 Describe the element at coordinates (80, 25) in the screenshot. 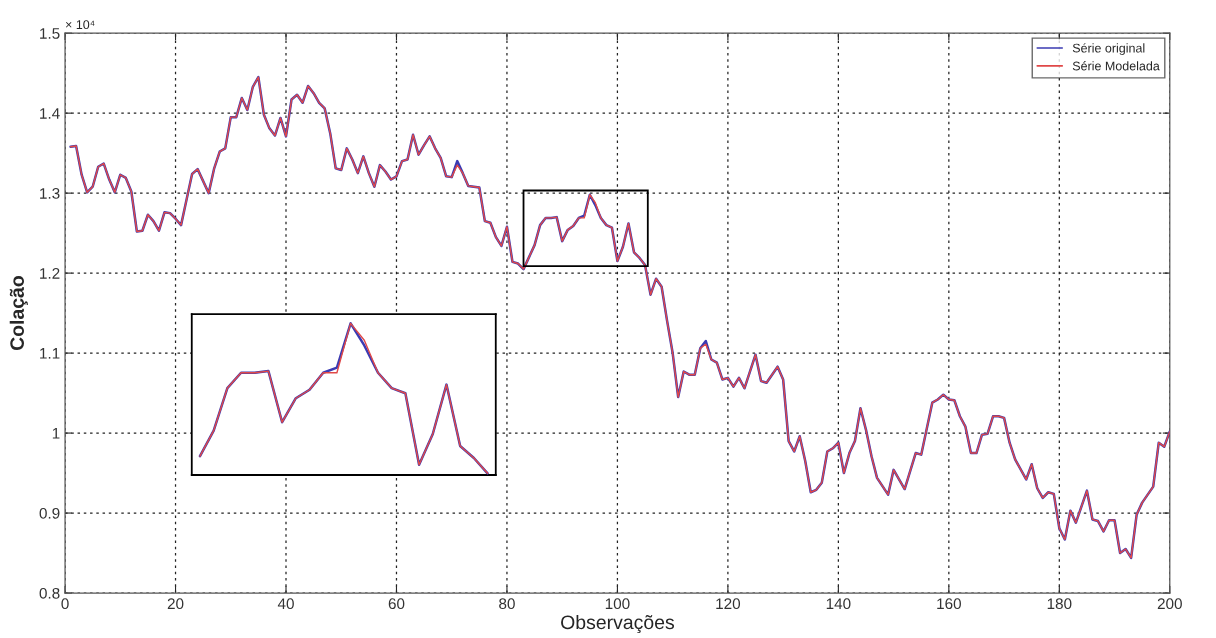

I see `text: × 10⁴` at that location.